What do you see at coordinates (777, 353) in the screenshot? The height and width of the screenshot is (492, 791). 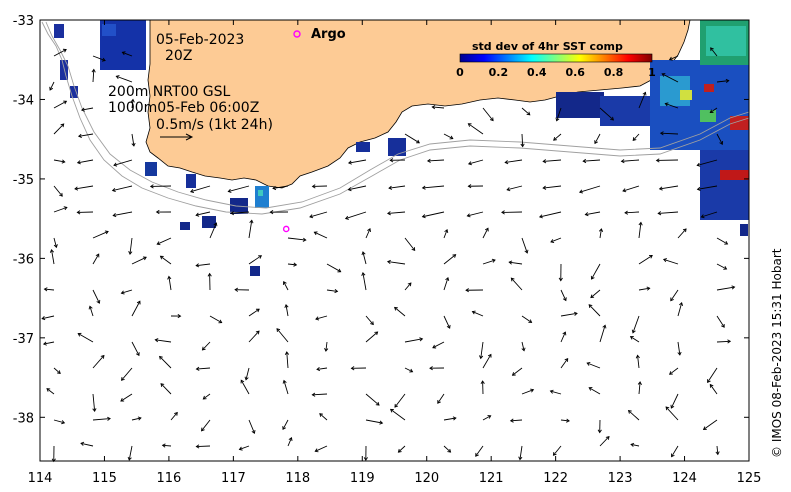 I see `credit-text: © IMOS 08-Feb-2023 15:31 Hobart` at bounding box center [777, 353].